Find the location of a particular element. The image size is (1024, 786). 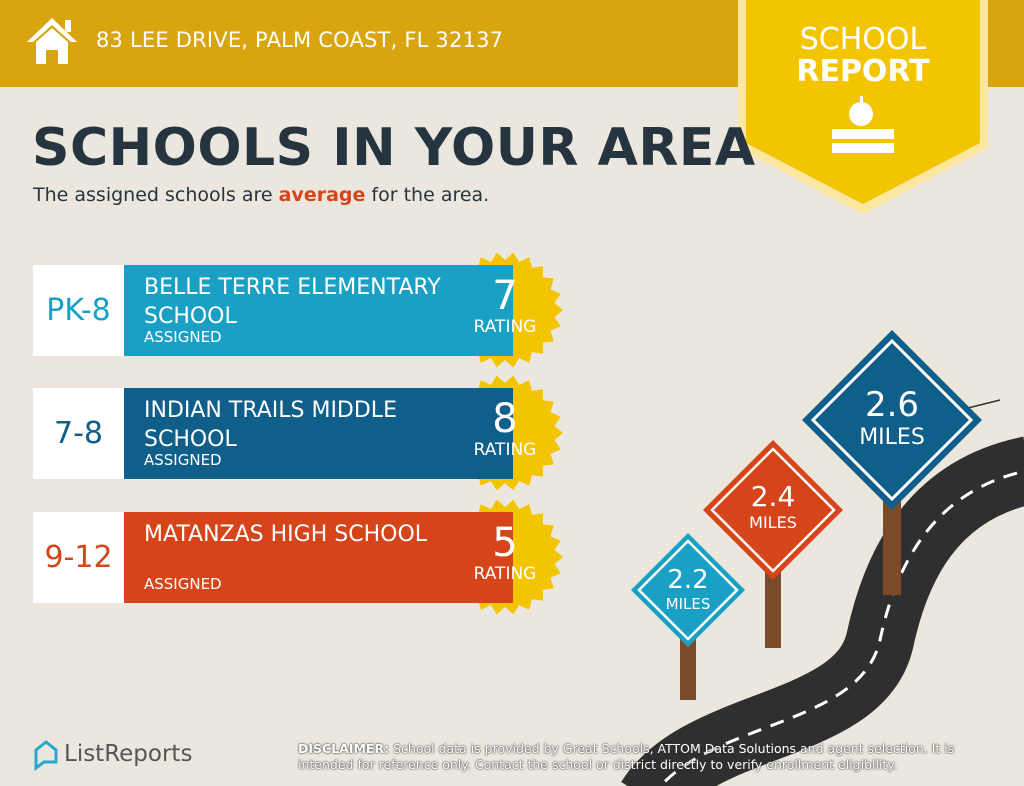

school-row: 9-12 MATANZAS HIGH SCHOOL ASSIGNED is located at coordinates (273, 557).